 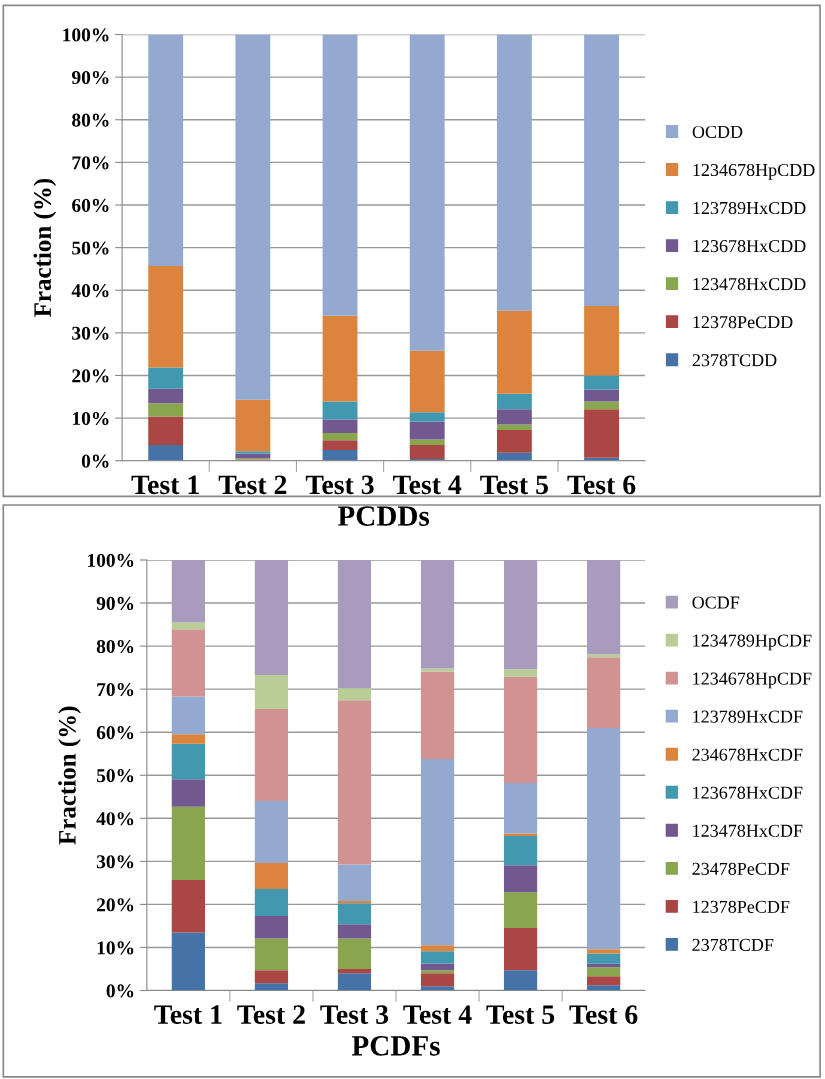 I want to click on legend-label: 123789HxCDF, so click(x=748, y=716).